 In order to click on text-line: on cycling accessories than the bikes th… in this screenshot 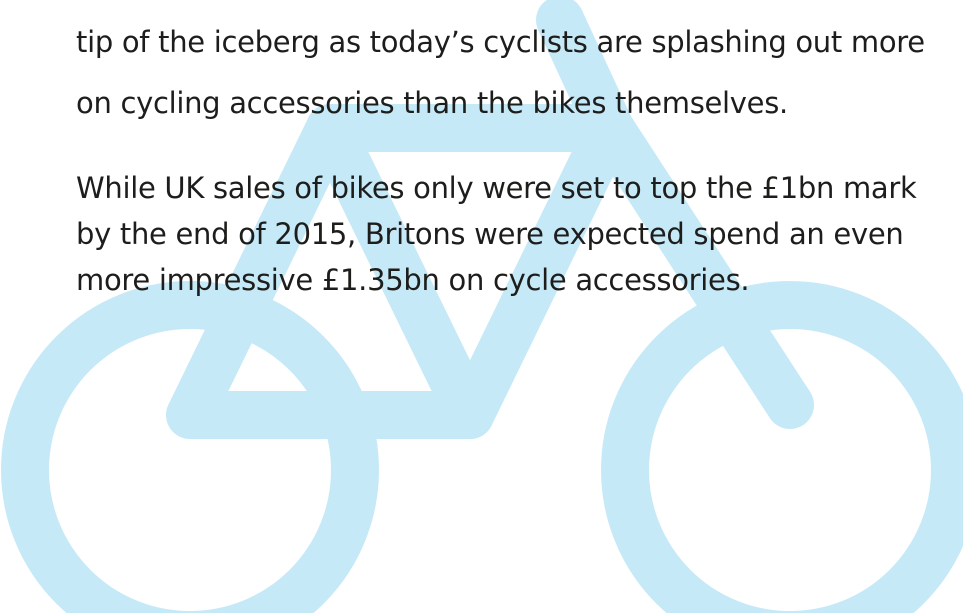, I will do `click(432, 103)`.